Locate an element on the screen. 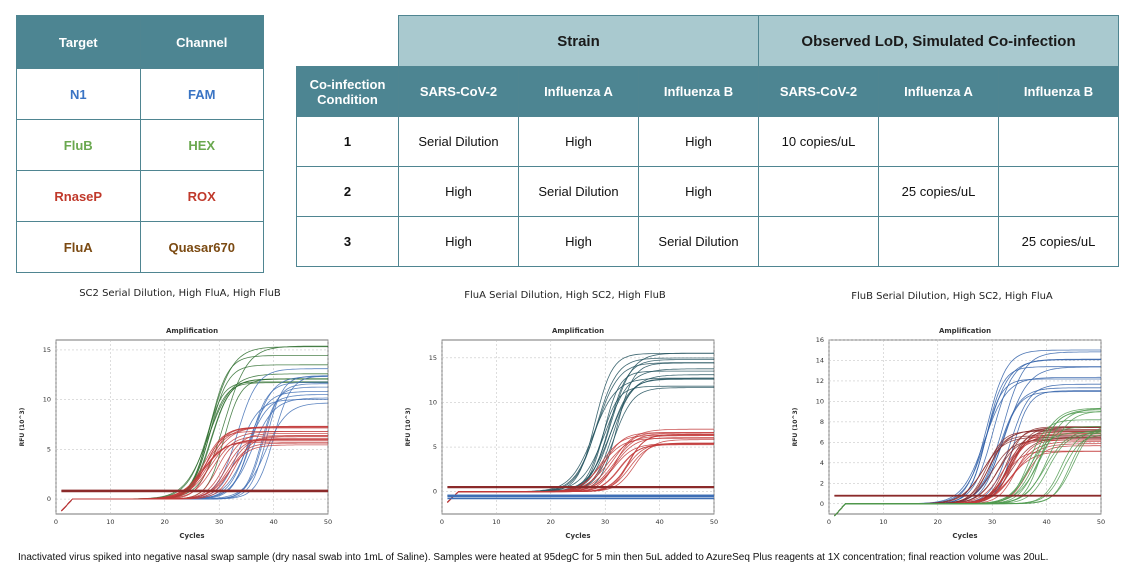 The width and height of the screenshot is (1134, 581). condition-header: Co-infection Condition is located at coordinates (347, 91).